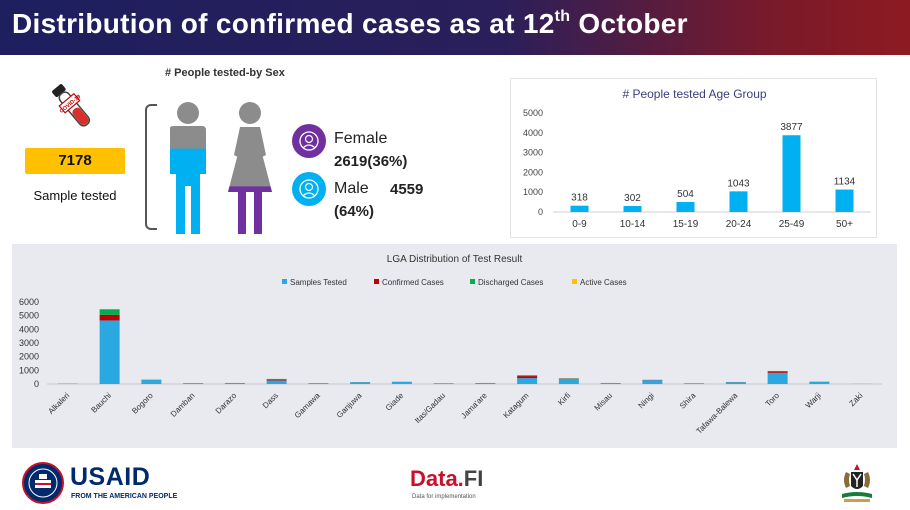  Describe the element at coordinates (739, 224) in the screenshot. I see `age-x-tick: 20-24` at that location.